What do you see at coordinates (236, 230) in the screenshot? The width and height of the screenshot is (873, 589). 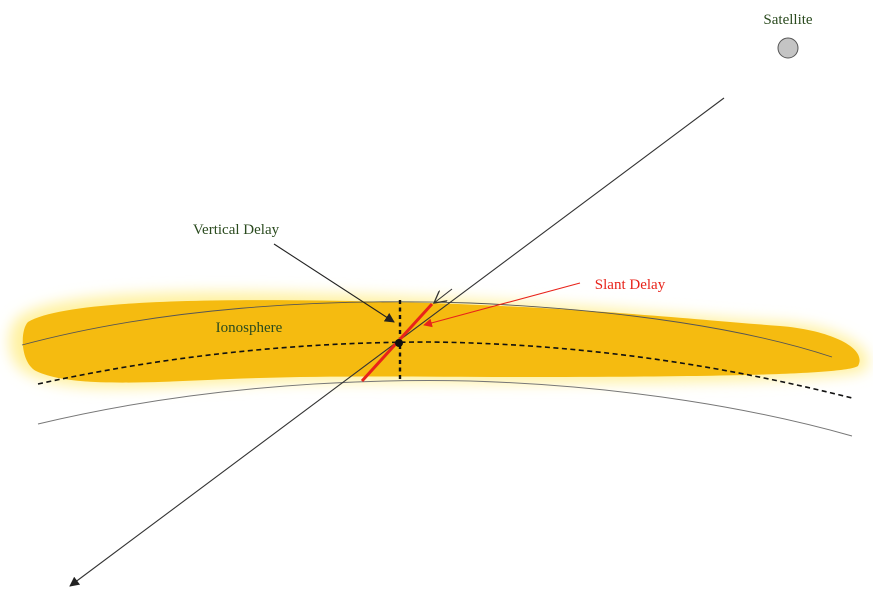 I see `vertical-delay-label: Vertical Delay` at bounding box center [236, 230].